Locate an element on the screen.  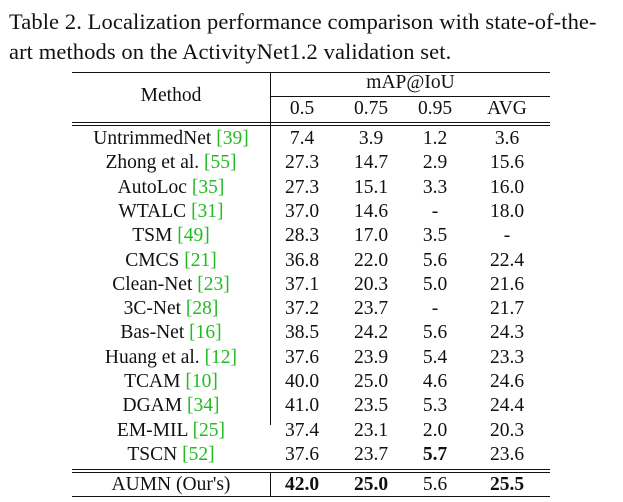
citation-link: [55] is located at coordinates (220, 163).